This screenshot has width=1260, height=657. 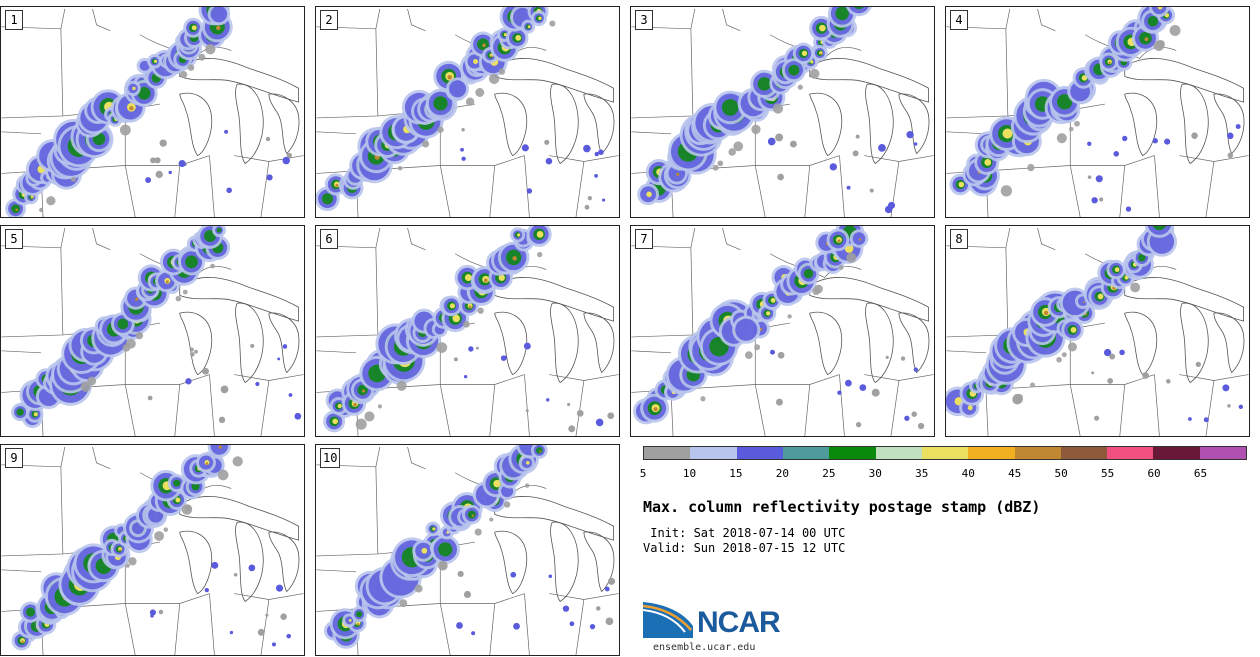 I want to click on panel-number: 1, so click(x=14, y=20).